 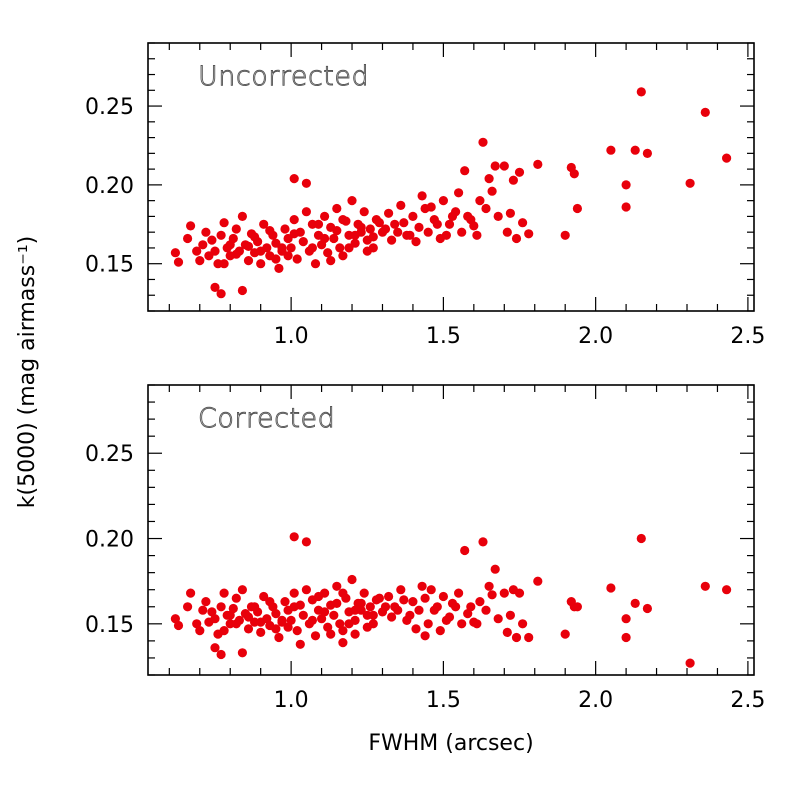 What do you see at coordinates (283, 76) in the screenshot?
I see `panel-label: Uncorrected` at bounding box center [283, 76].